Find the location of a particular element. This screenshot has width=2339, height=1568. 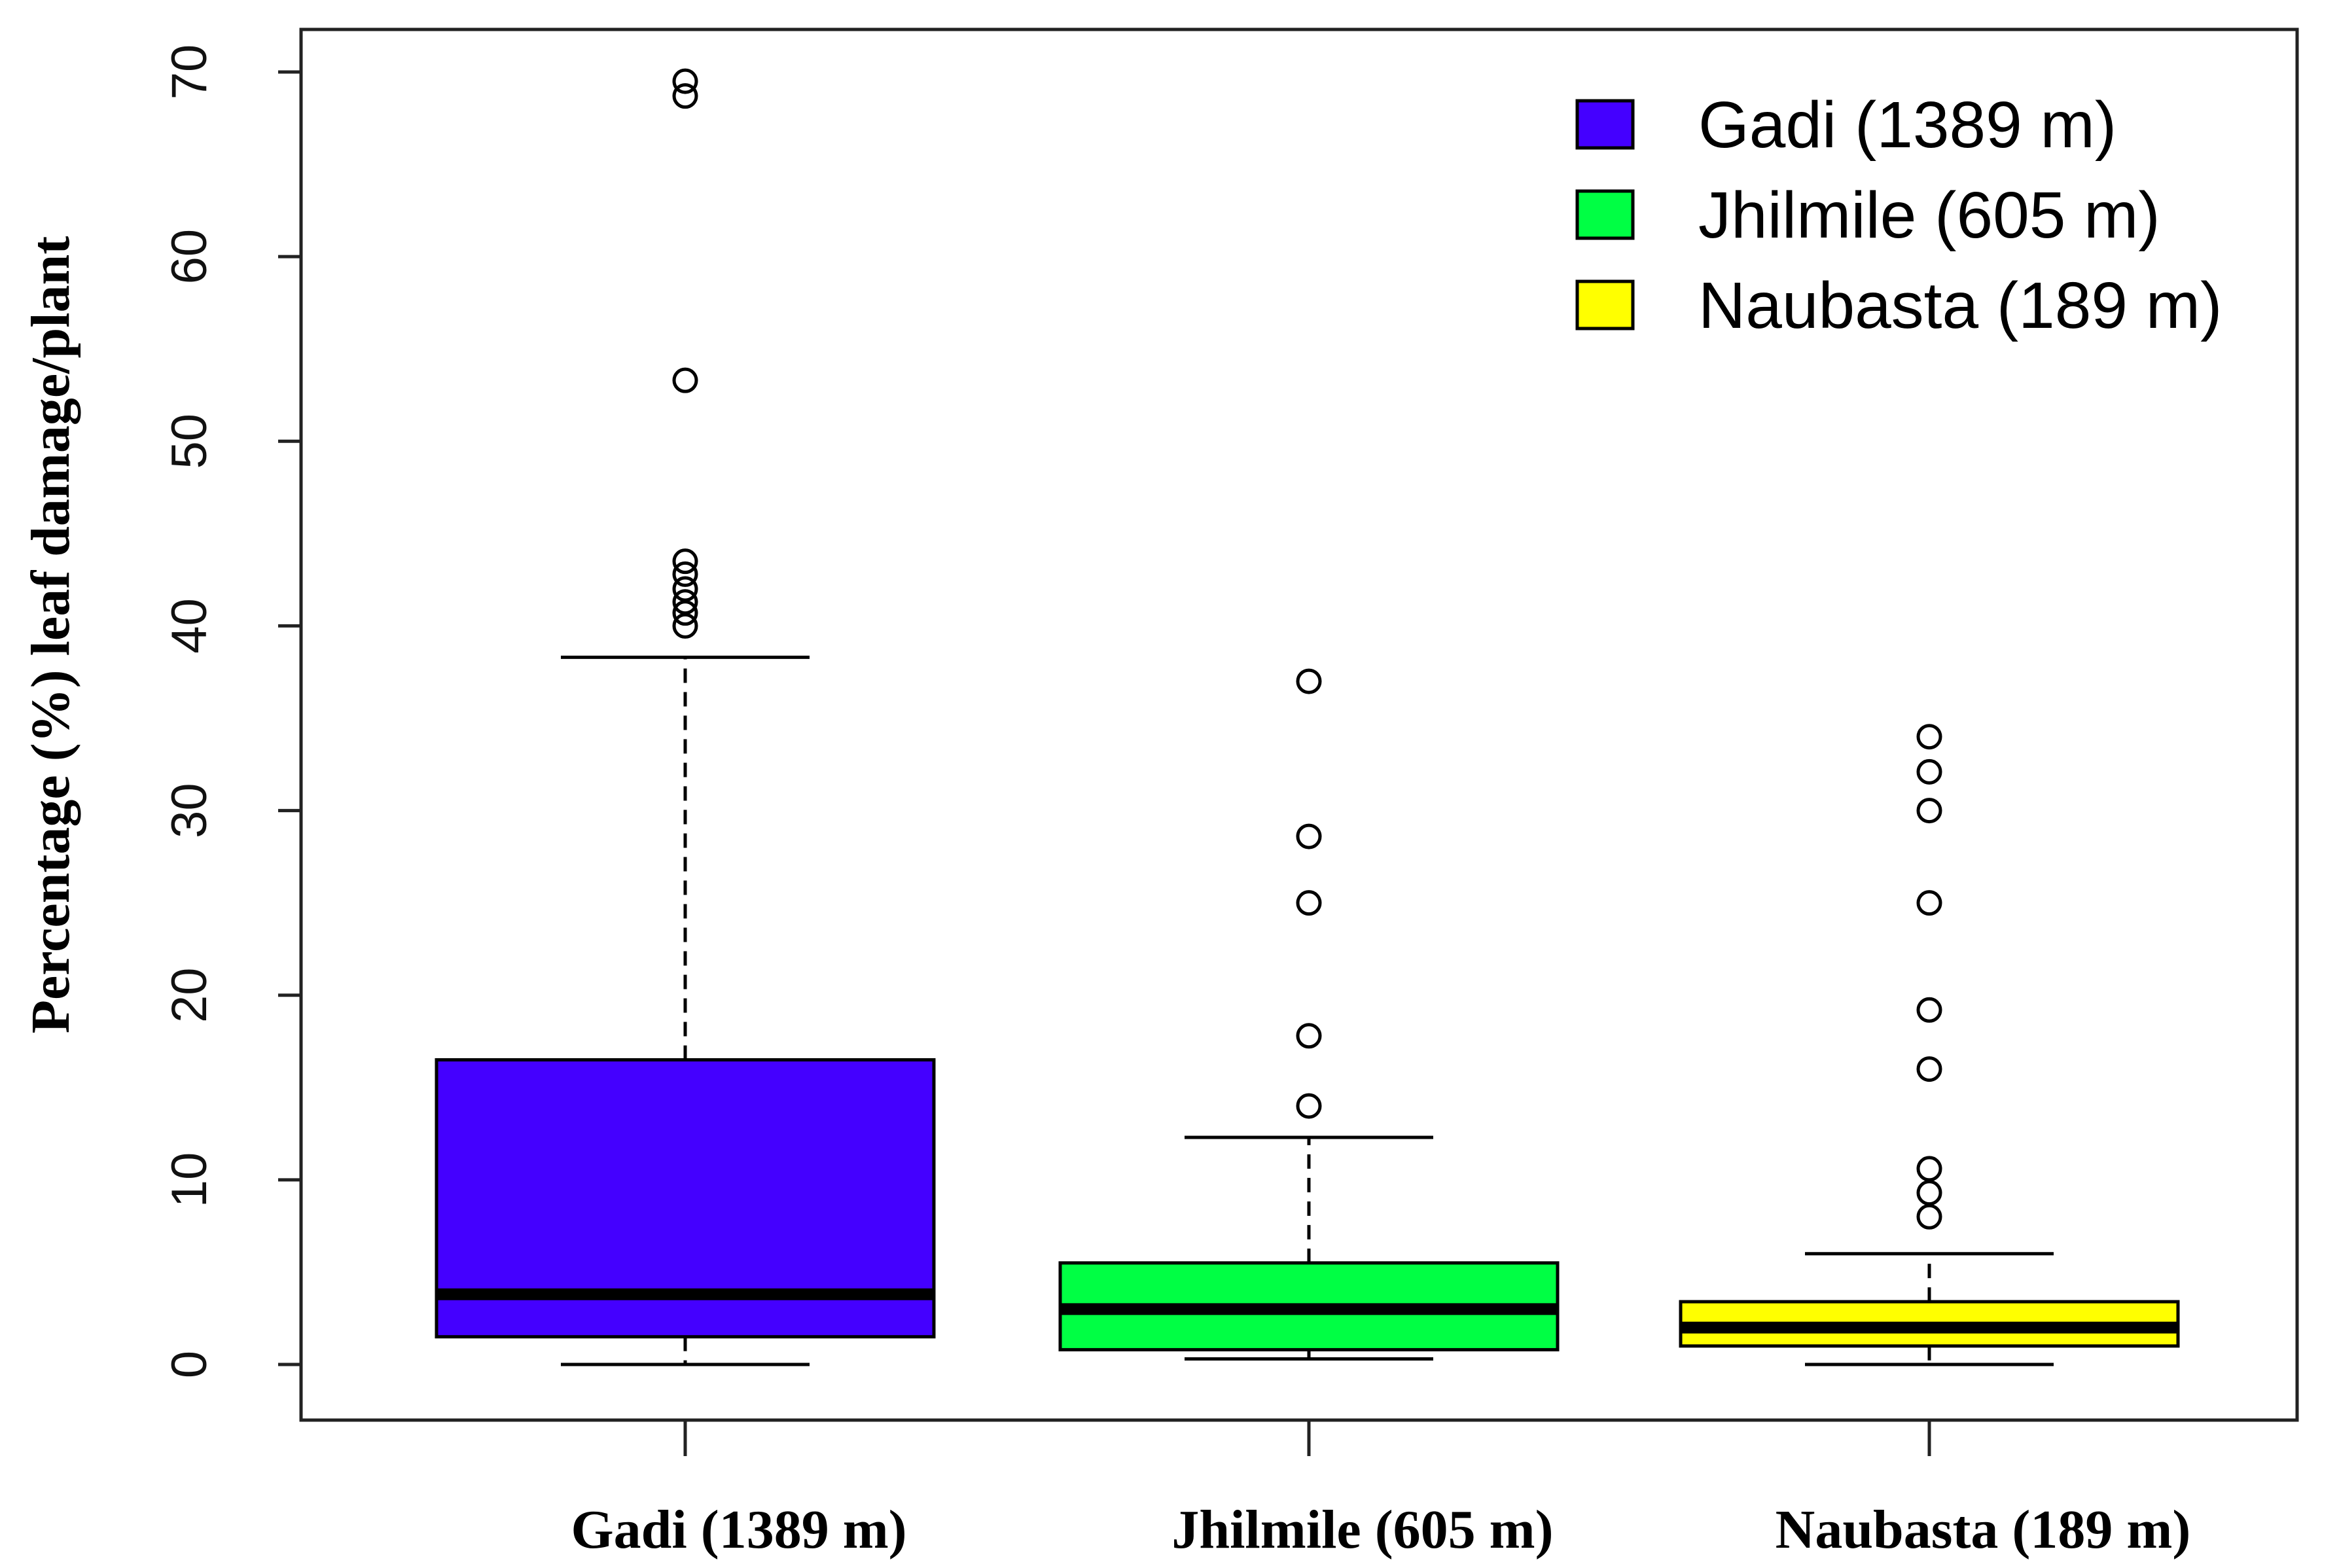

y-tick-label: 50 is located at coordinates (190, 442).